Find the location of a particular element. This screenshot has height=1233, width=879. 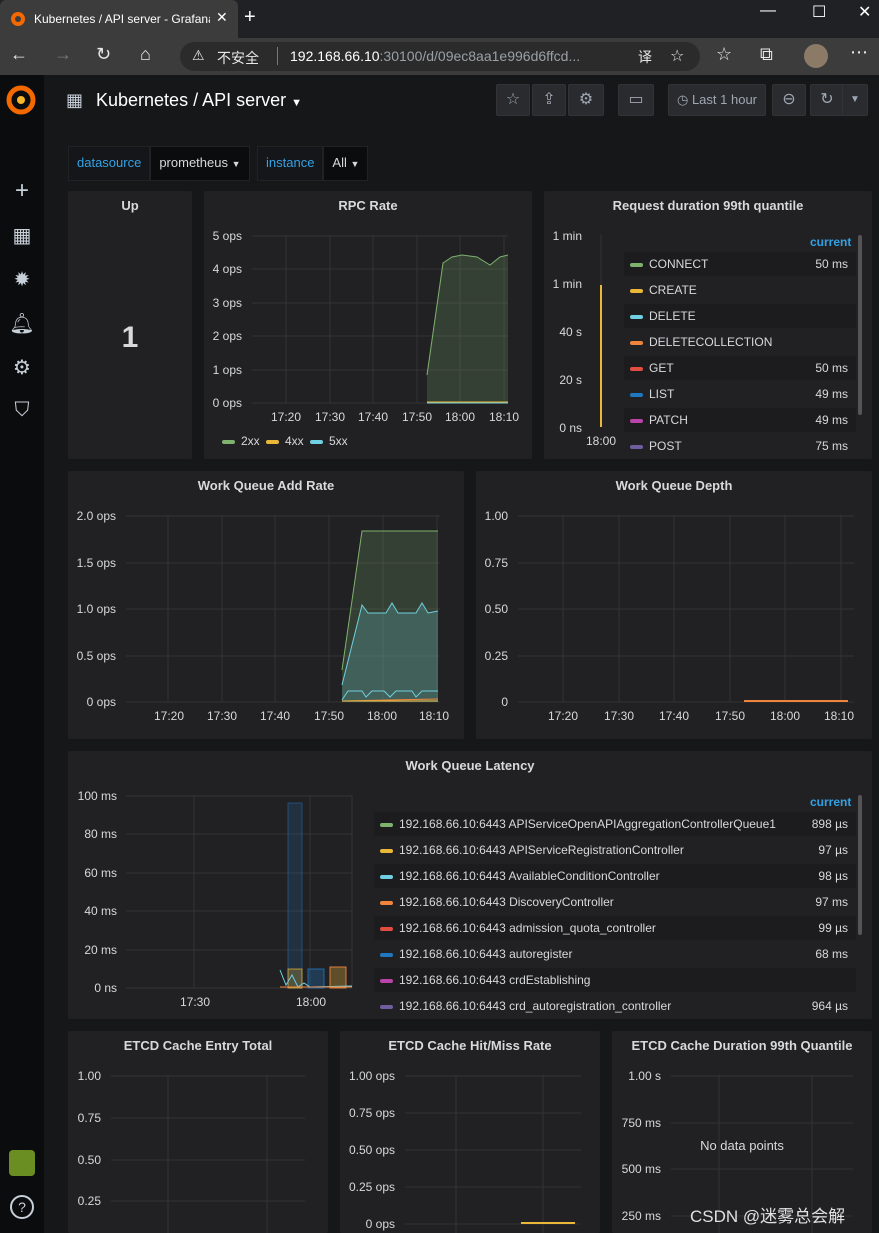

panel-up: Up 1 is located at coordinates (130, 325).